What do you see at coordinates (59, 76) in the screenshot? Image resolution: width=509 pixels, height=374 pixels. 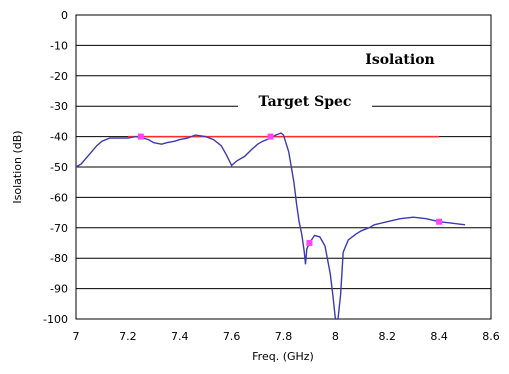 I see `y-tick-label: -20` at bounding box center [59, 76].